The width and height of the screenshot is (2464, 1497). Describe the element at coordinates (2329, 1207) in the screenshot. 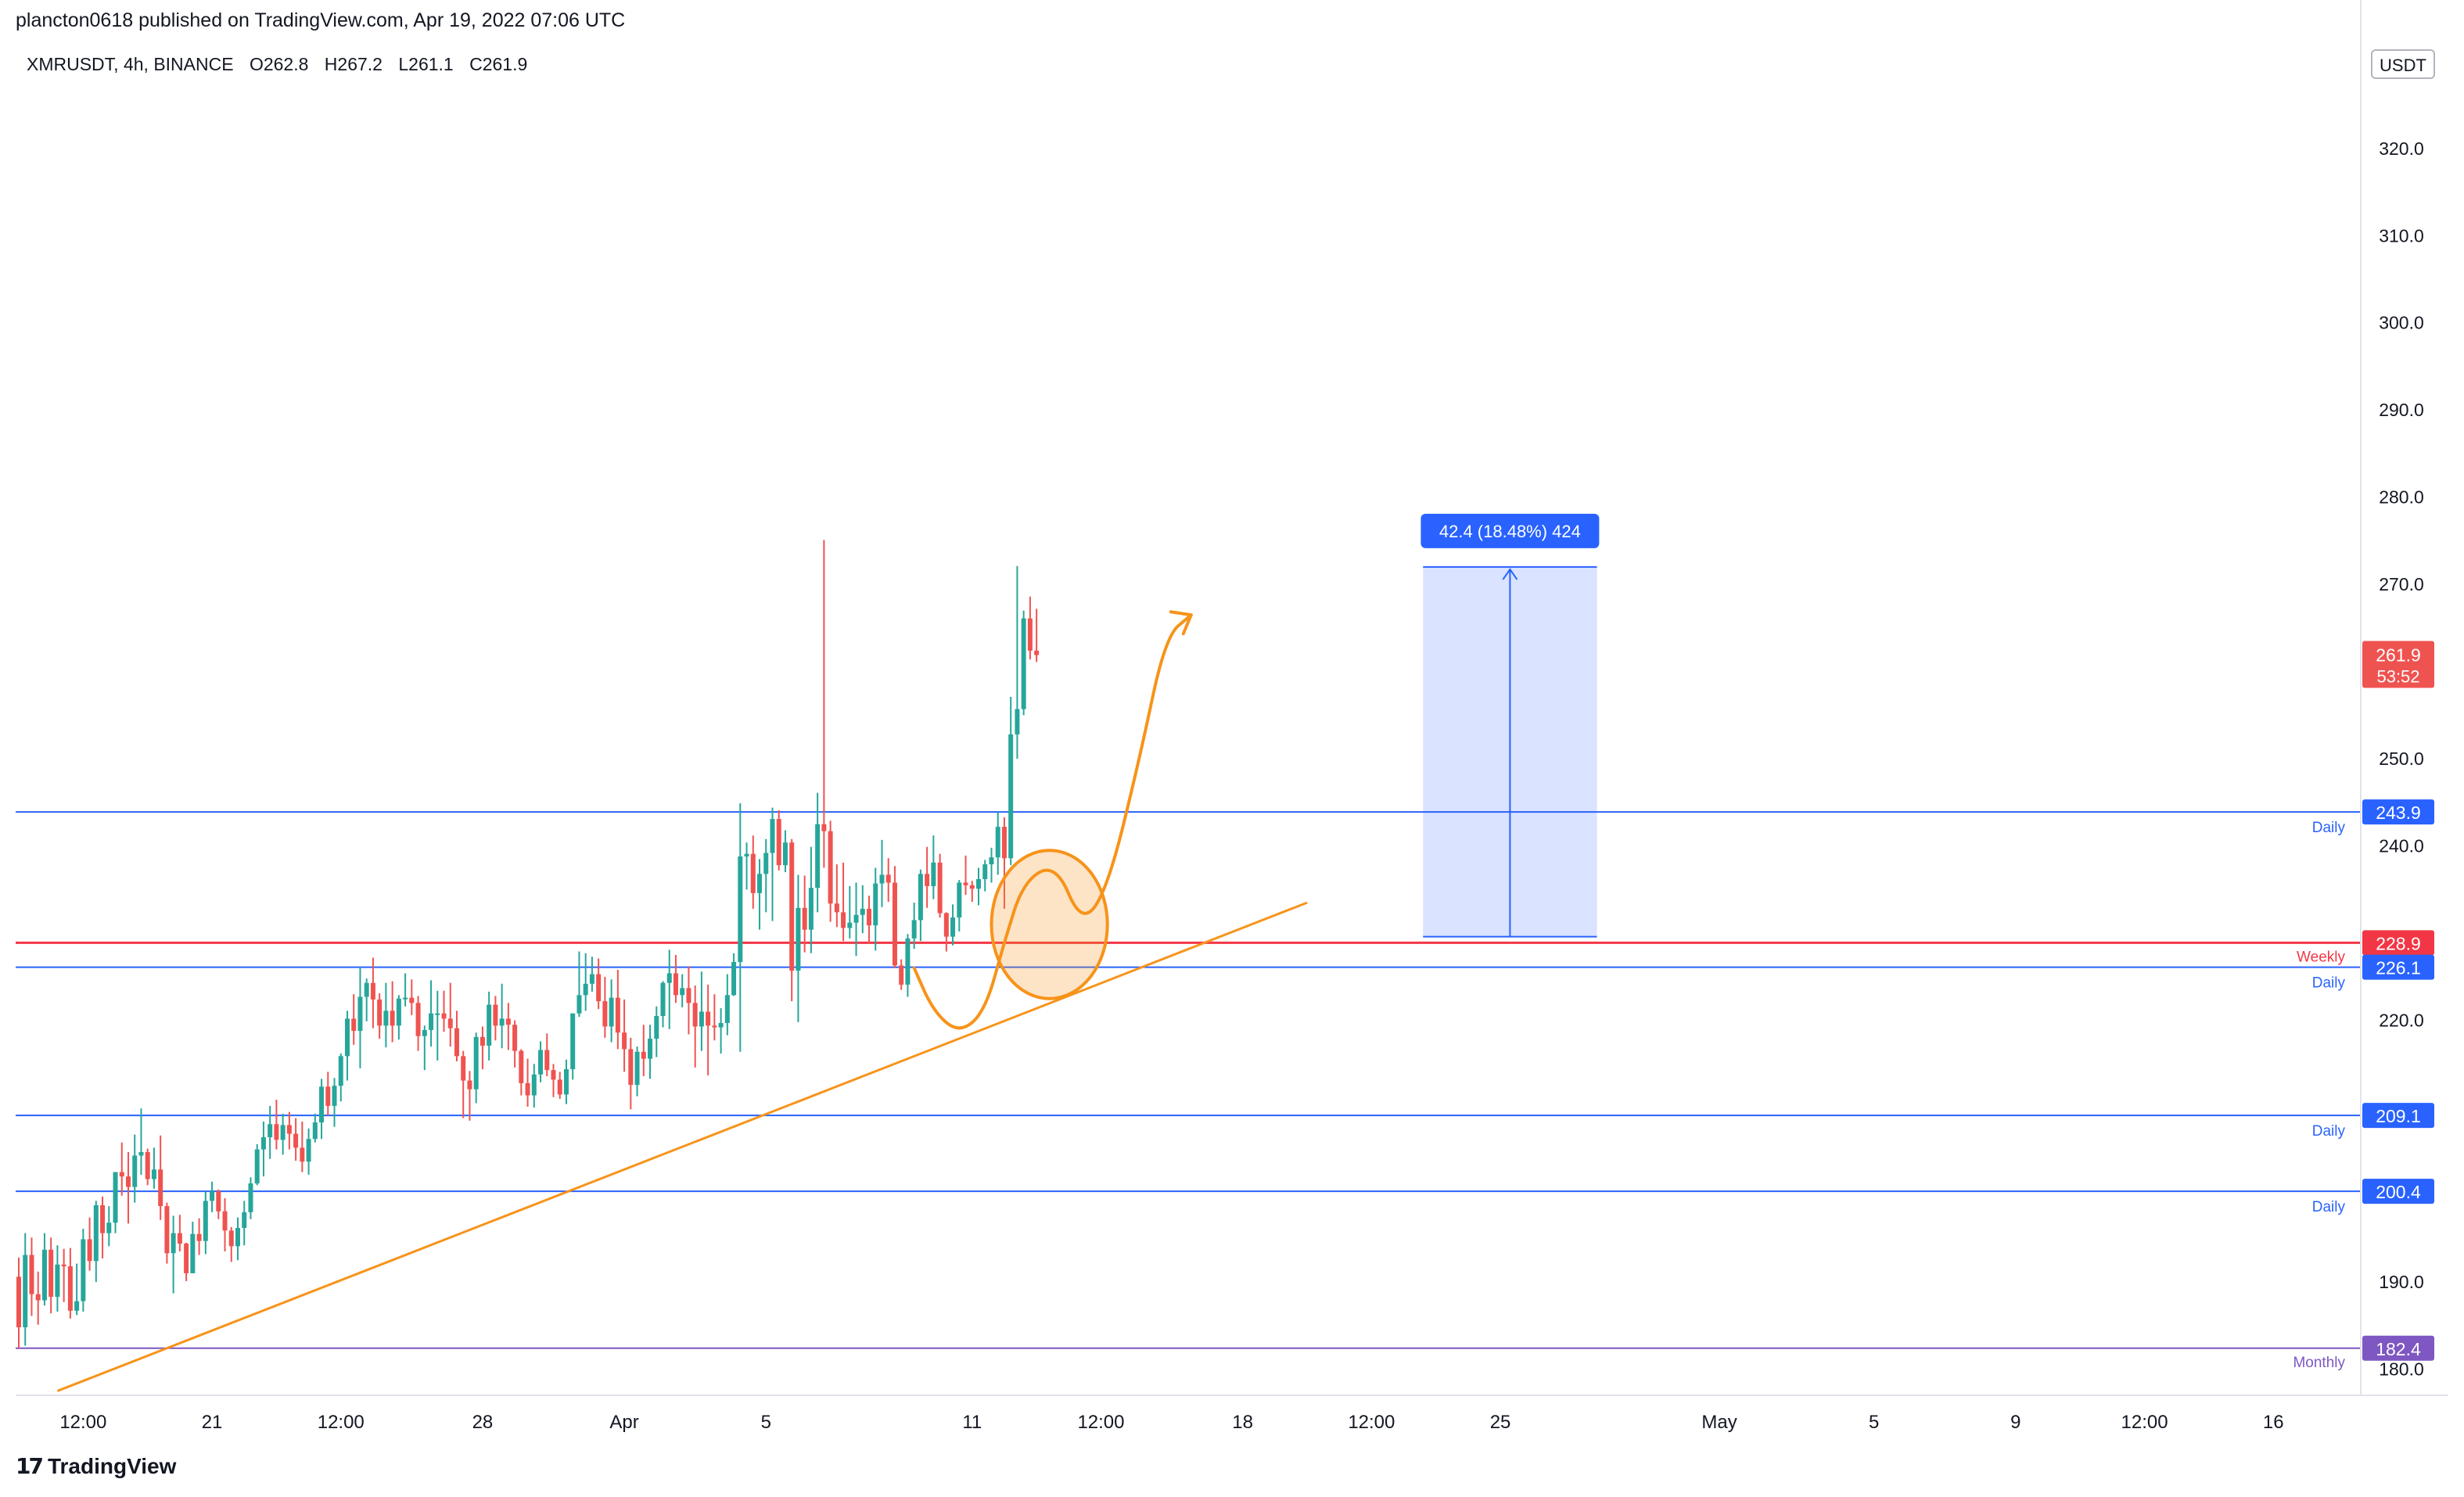

I see `level-tag: Daily` at that location.